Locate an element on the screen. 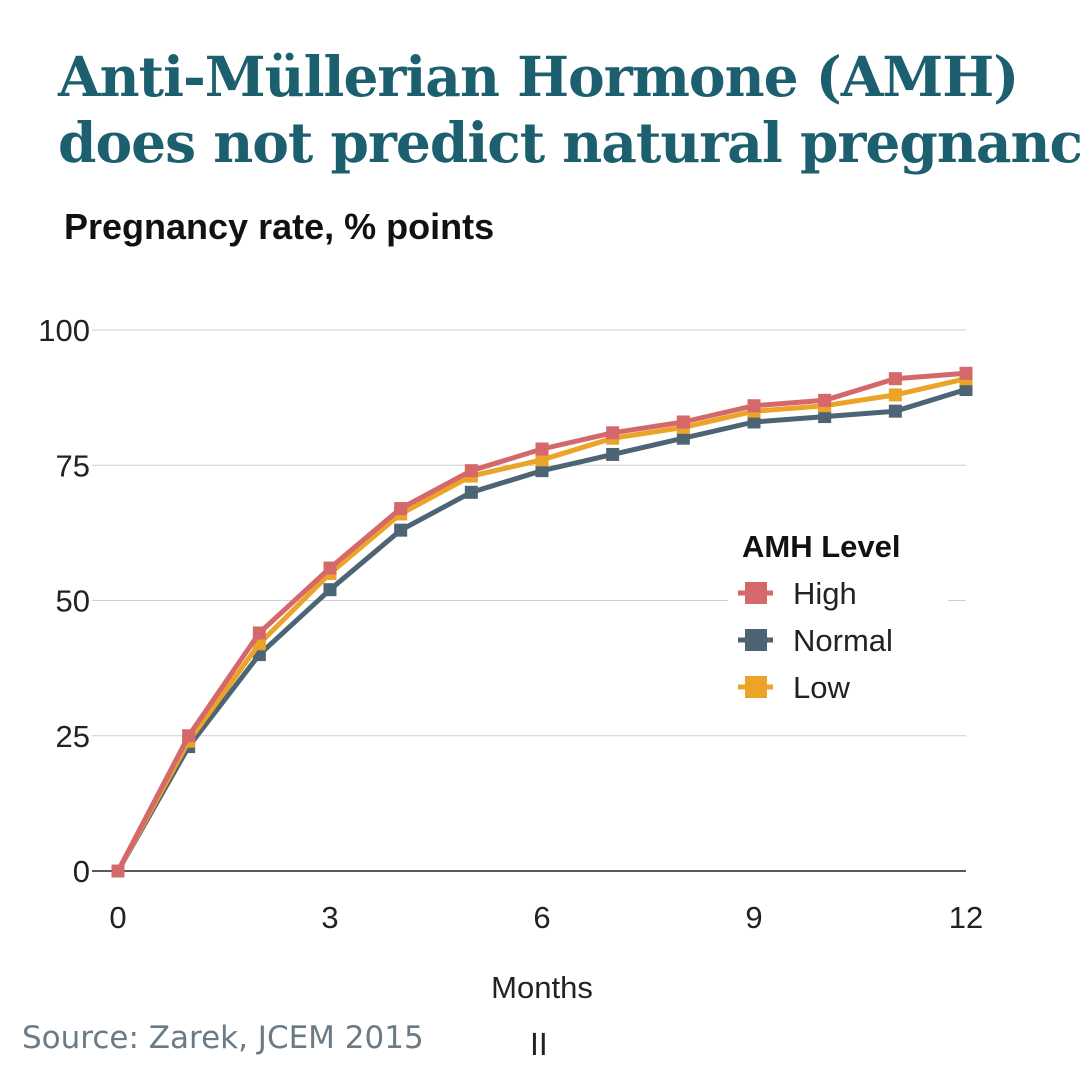  legend-marker-normal is located at coordinates (756, 640).